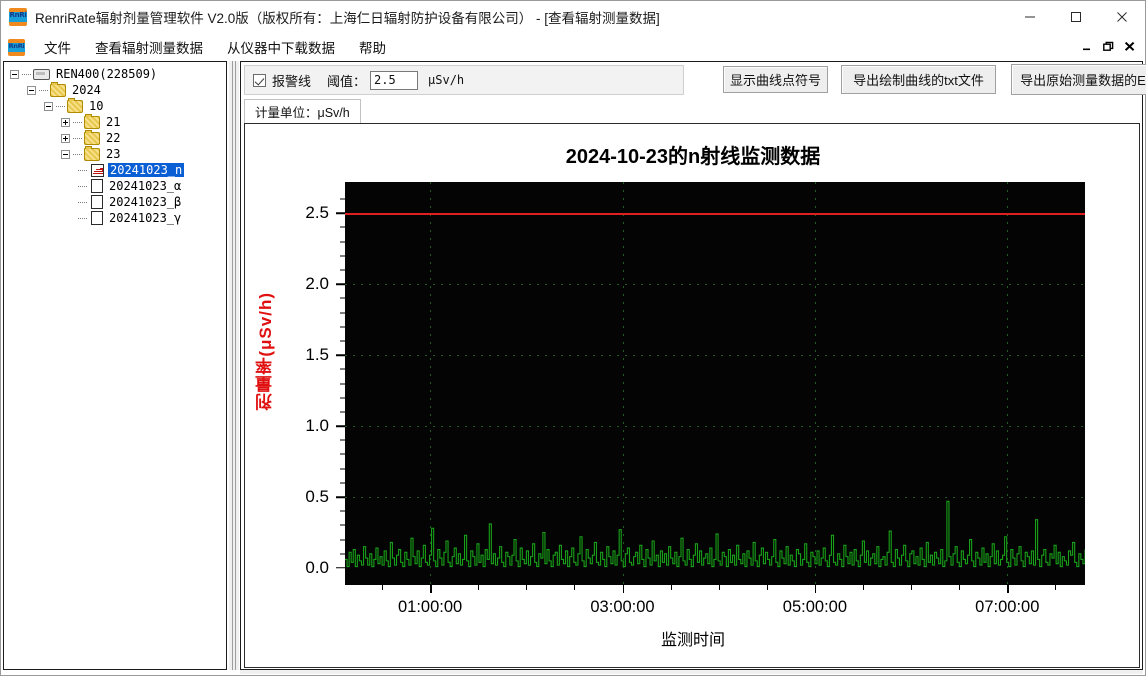 The width and height of the screenshot is (1146, 676). I want to click on panel-splitter, so click(234, 365).